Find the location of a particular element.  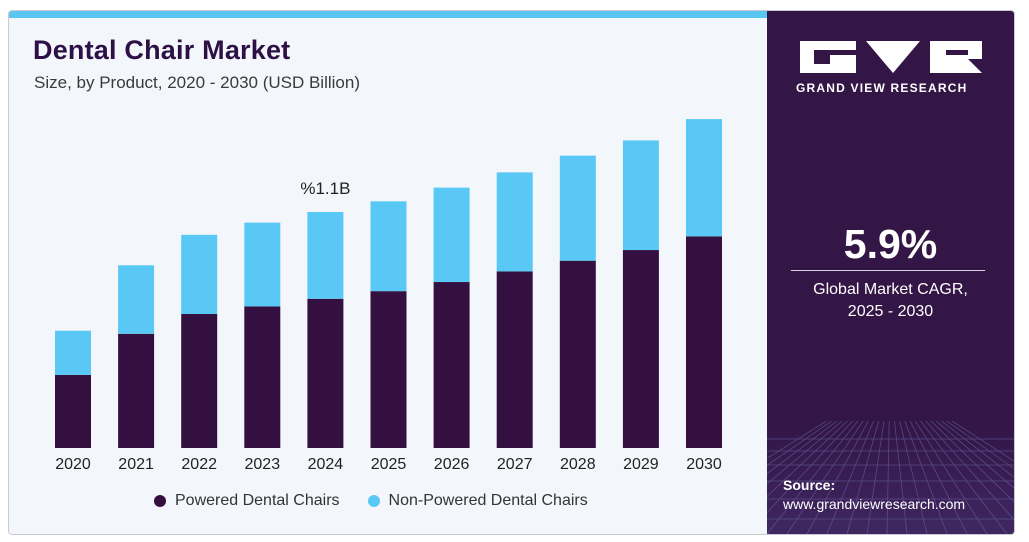

bar-non-powered-2028 is located at coordinates (577, 208).